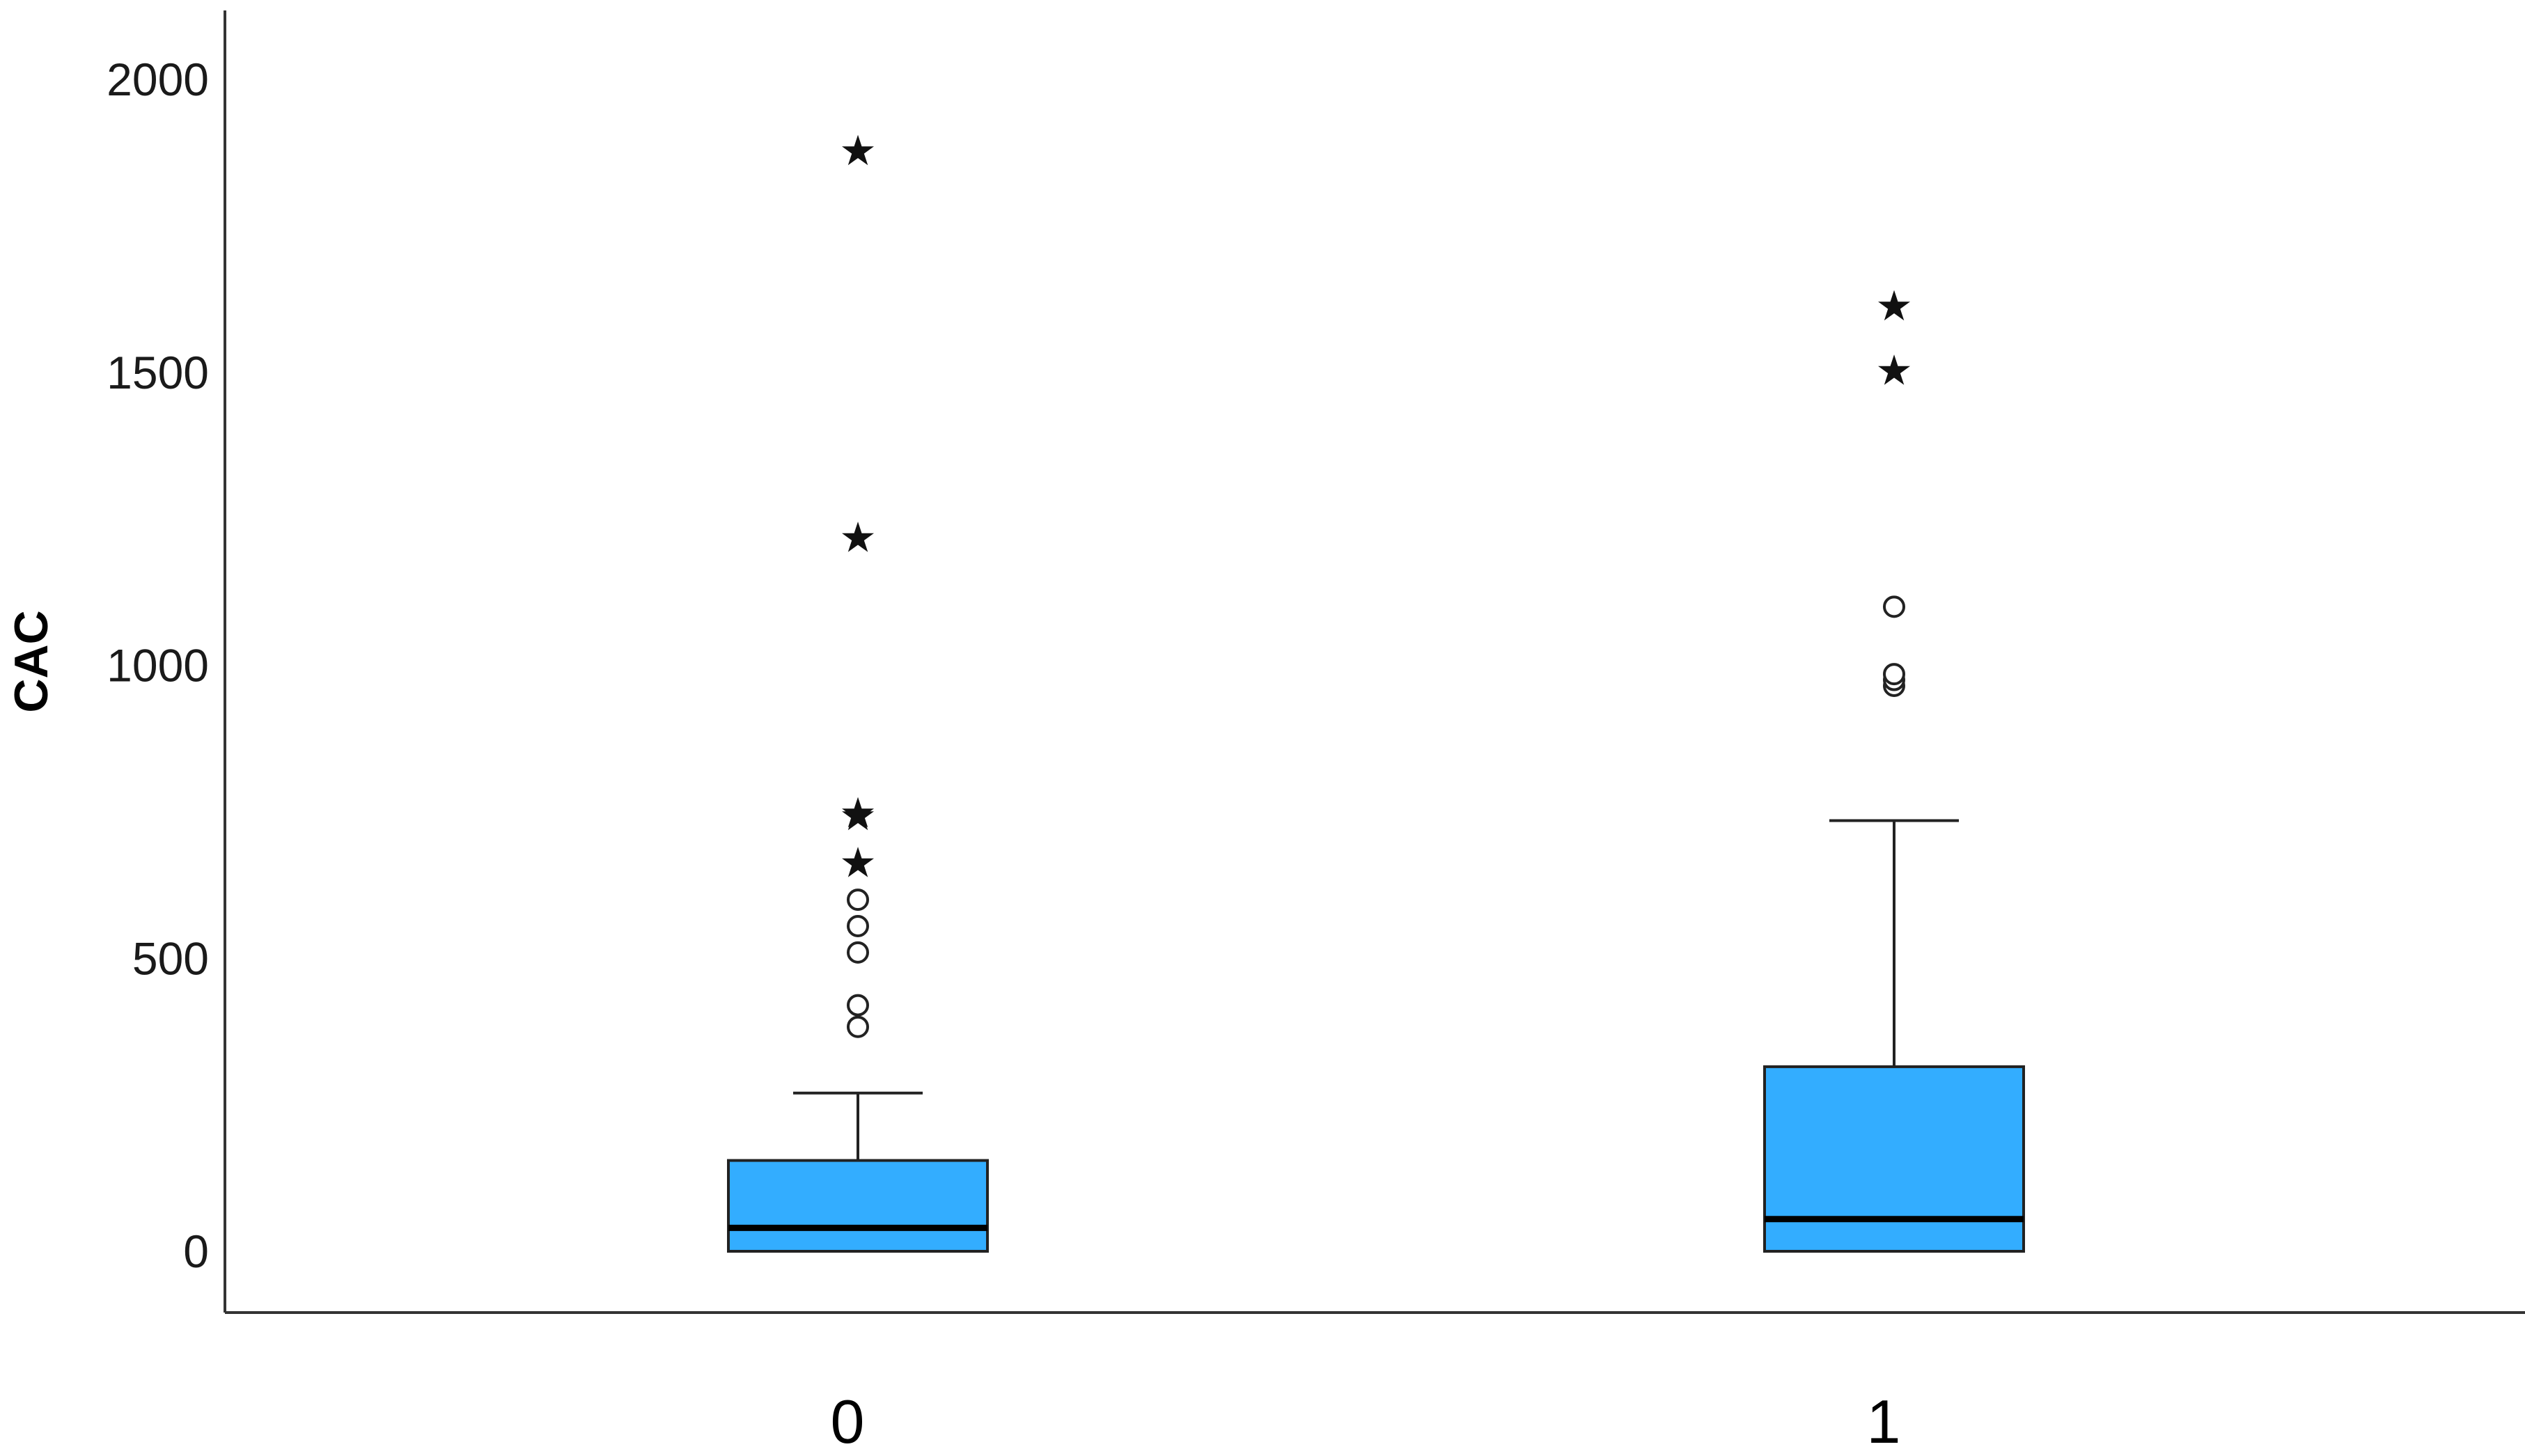  What do you see at coordinates (158, 79) in the screenshot?
I see `y-tick-label: 2000` at bounding box center [158, 79].